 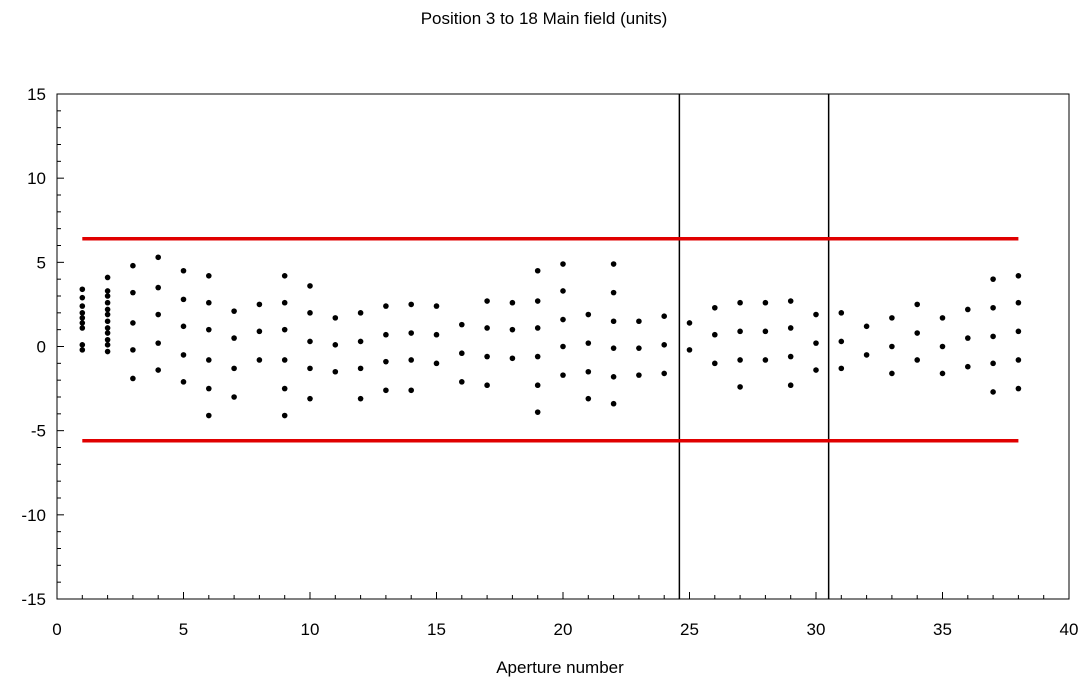 I want to click on y-tick-label: 15, so click(x=36, y=94).